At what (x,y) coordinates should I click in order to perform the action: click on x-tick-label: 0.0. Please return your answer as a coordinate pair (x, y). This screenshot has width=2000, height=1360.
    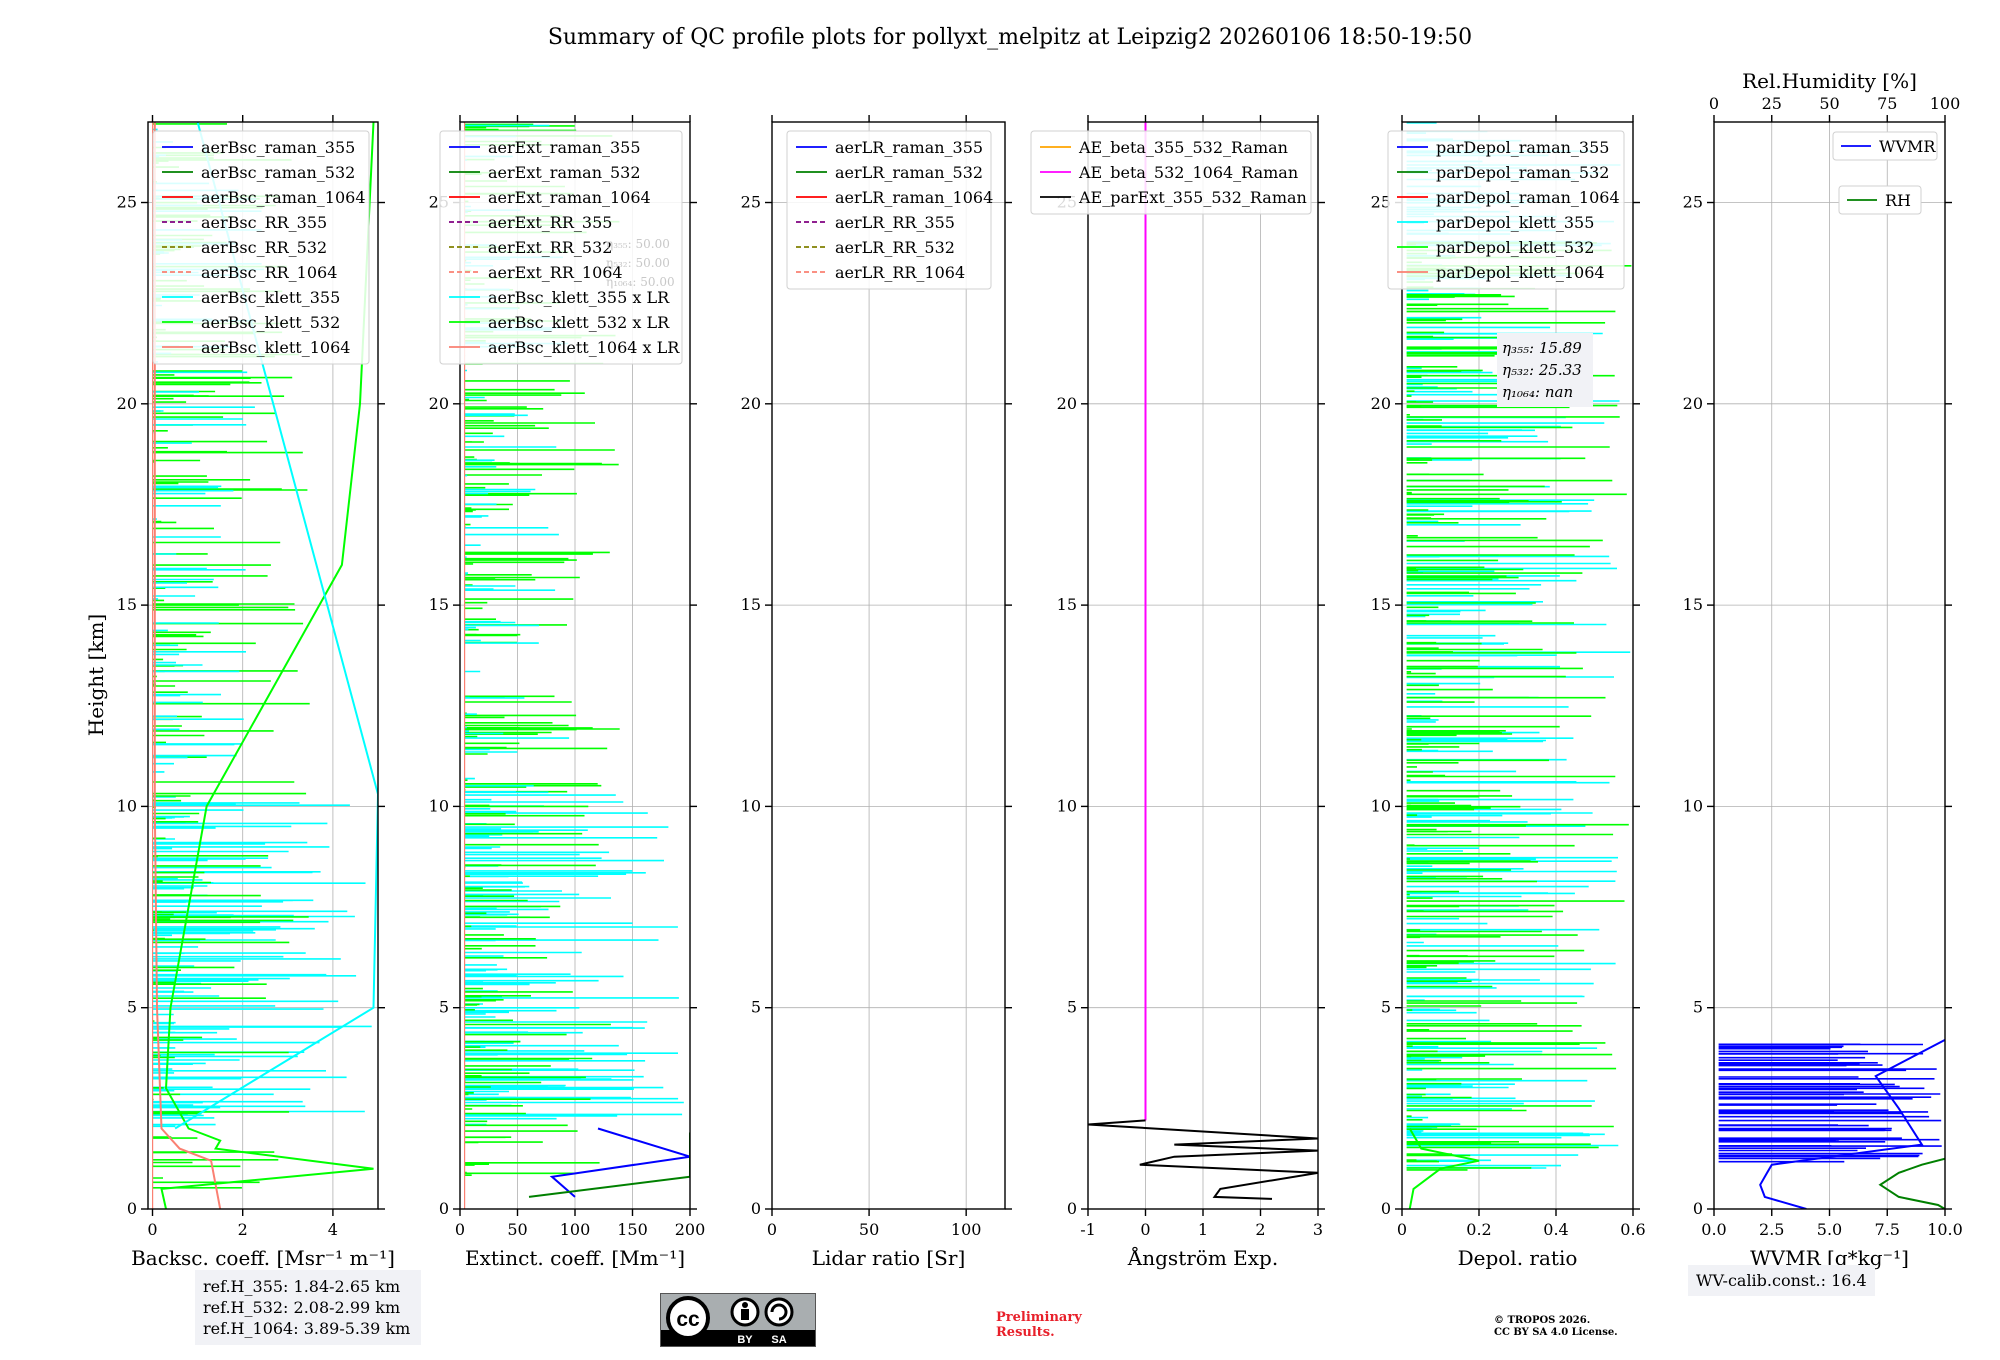
    Looking at the image, I should click on (1713, 1229).